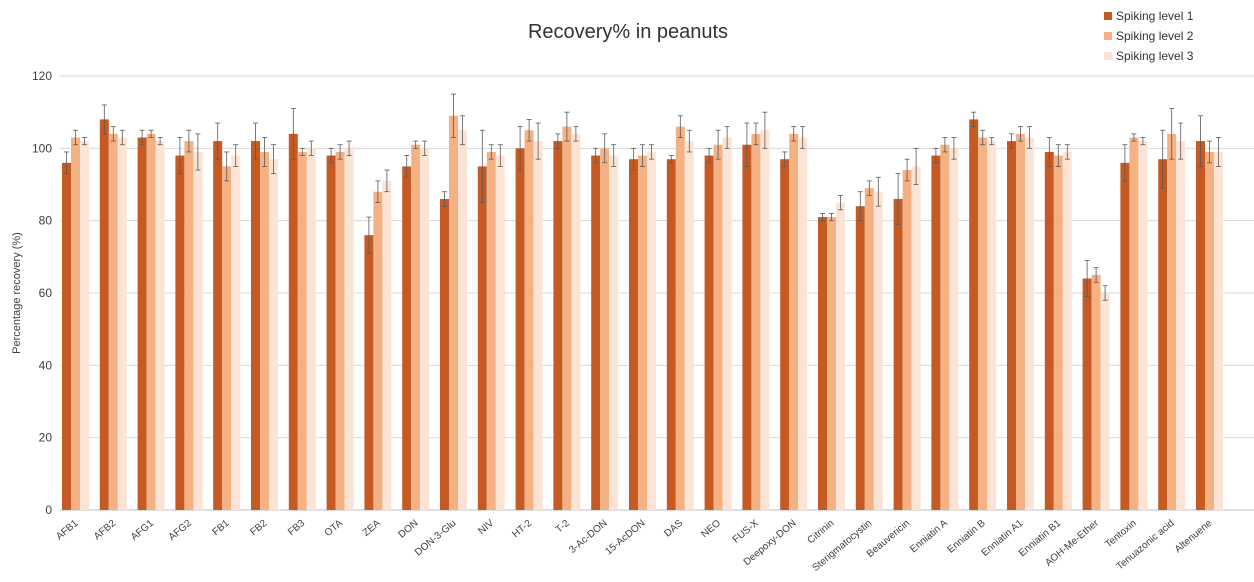 The height and width of the screenshot is (582, 1254). What do you see at coordinates (746, 532) in the screenshot?
I see `x-tick-label: FUS-X` at bounding box center [746, 532].